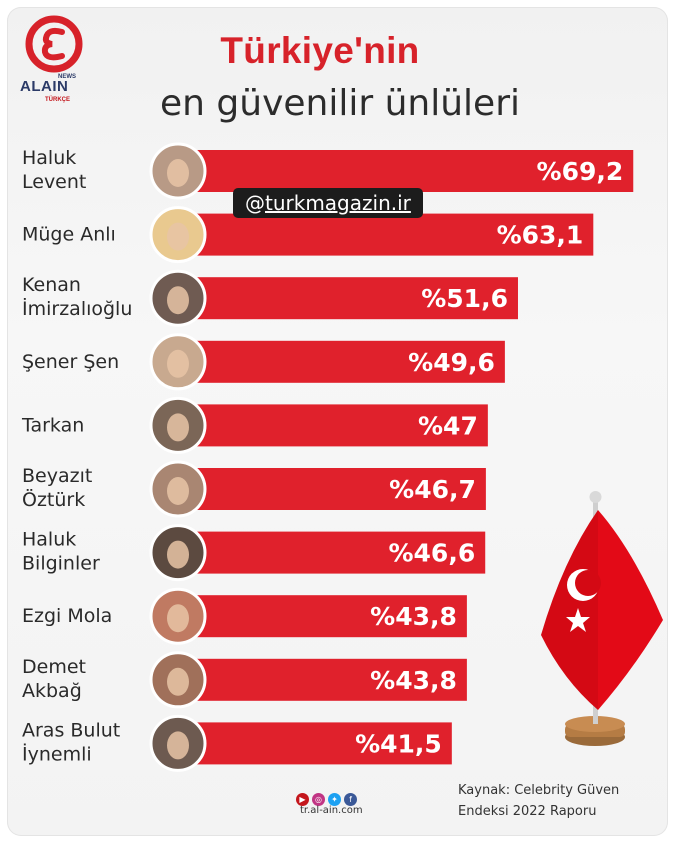 Image resolution: width=675 pixels, height=843 pixels. What do you see at coordinates (540, 235) in the screenshot?
I see `value-label-1: %63,1` at bounding box center [540, 235].